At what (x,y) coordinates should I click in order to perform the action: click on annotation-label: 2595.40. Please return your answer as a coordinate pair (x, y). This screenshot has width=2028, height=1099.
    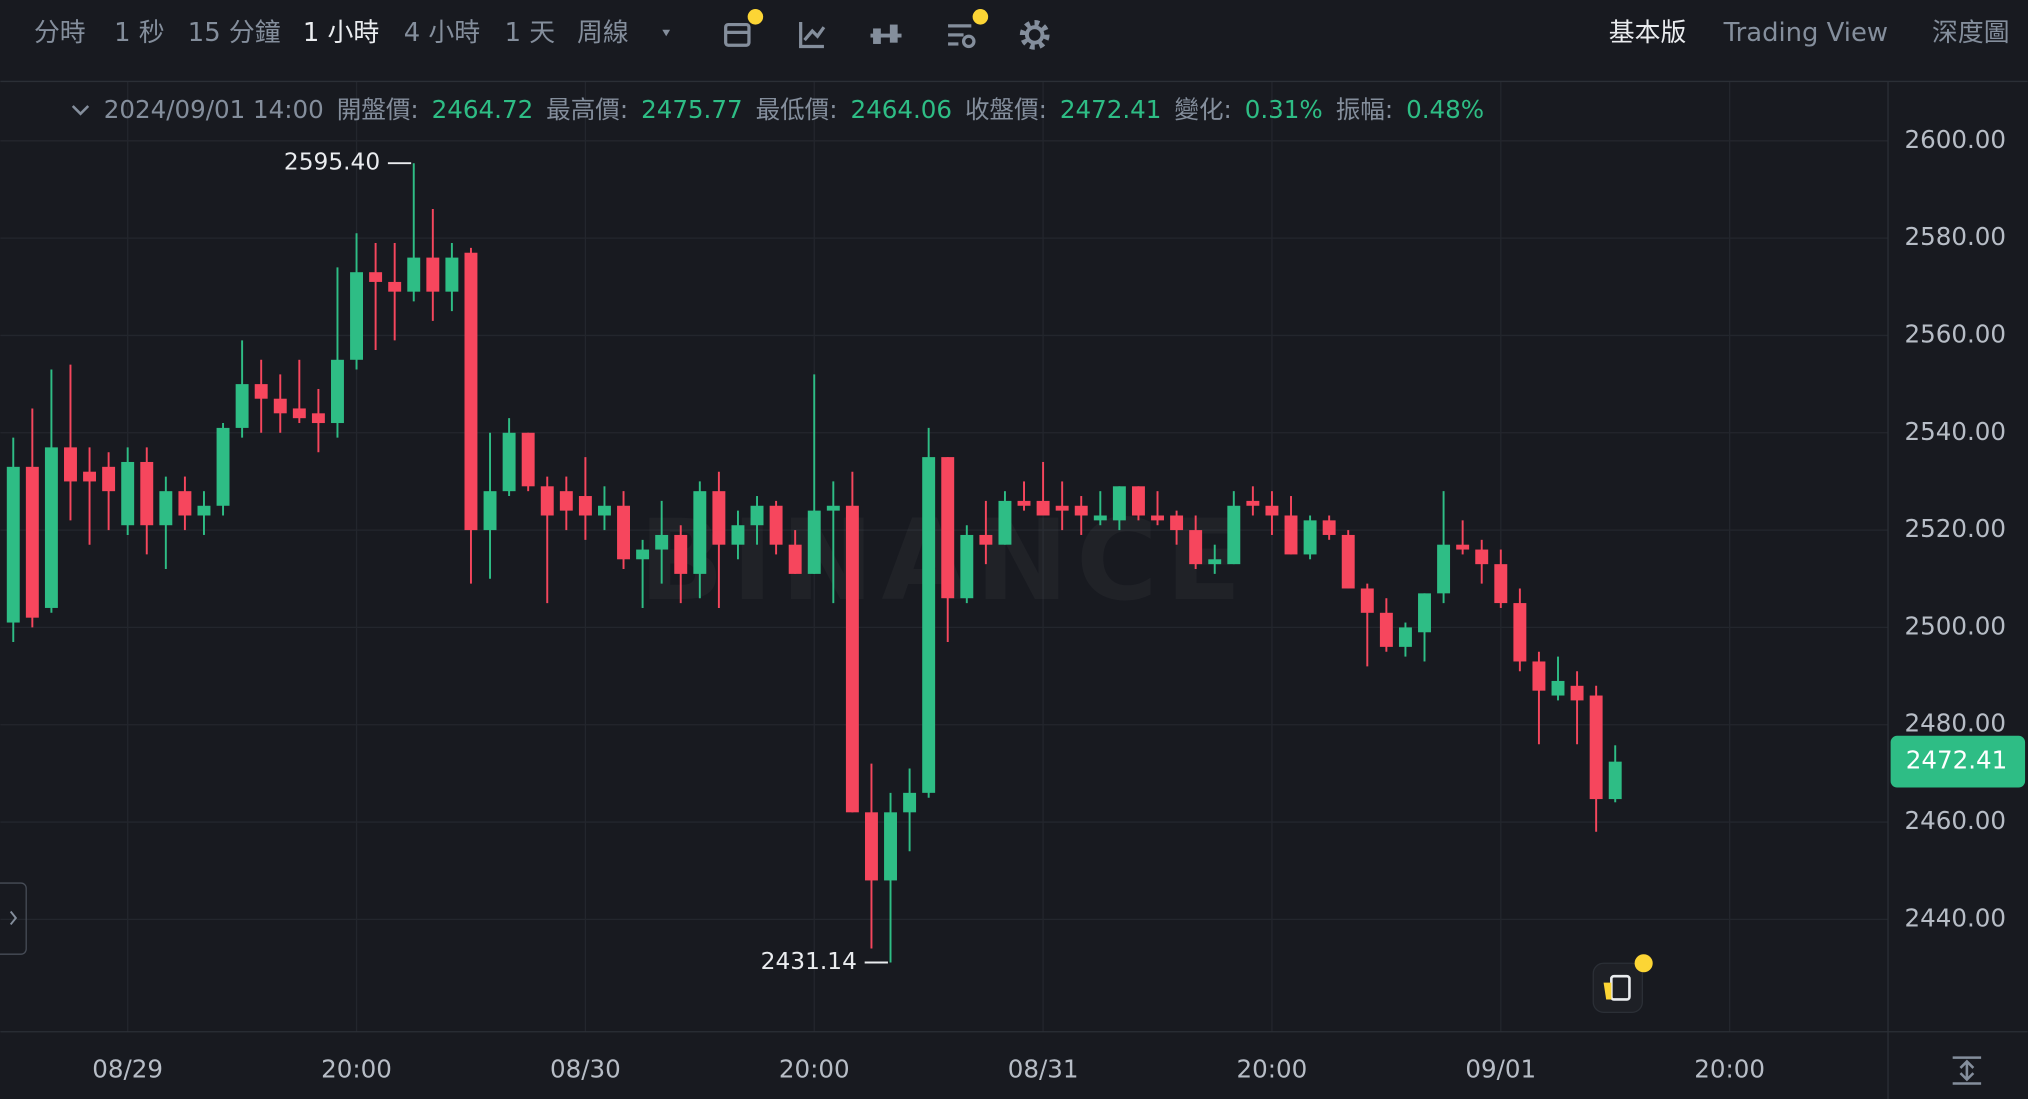
    Looking at the image, I should click on (332, 162).